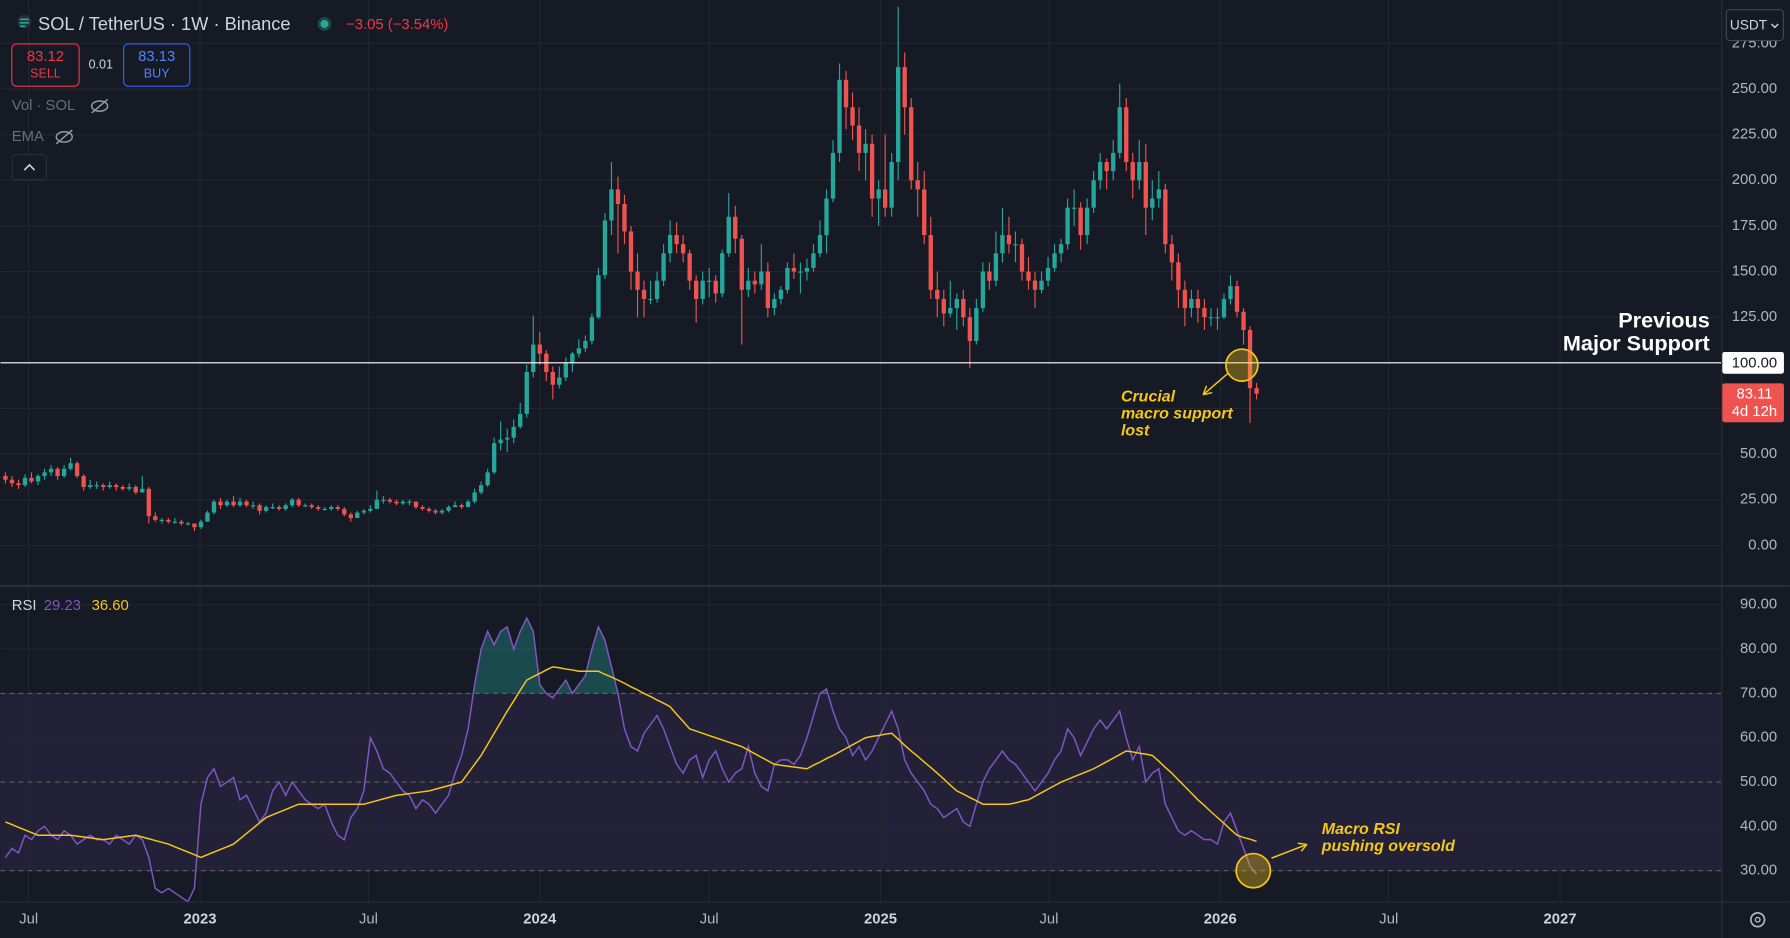 This screenshot has width=1790, height=938. What do you see at coordinates (540, 920) in the screenshot?
I see `x-tick-label: 2024` at bounding box center [540, 920].